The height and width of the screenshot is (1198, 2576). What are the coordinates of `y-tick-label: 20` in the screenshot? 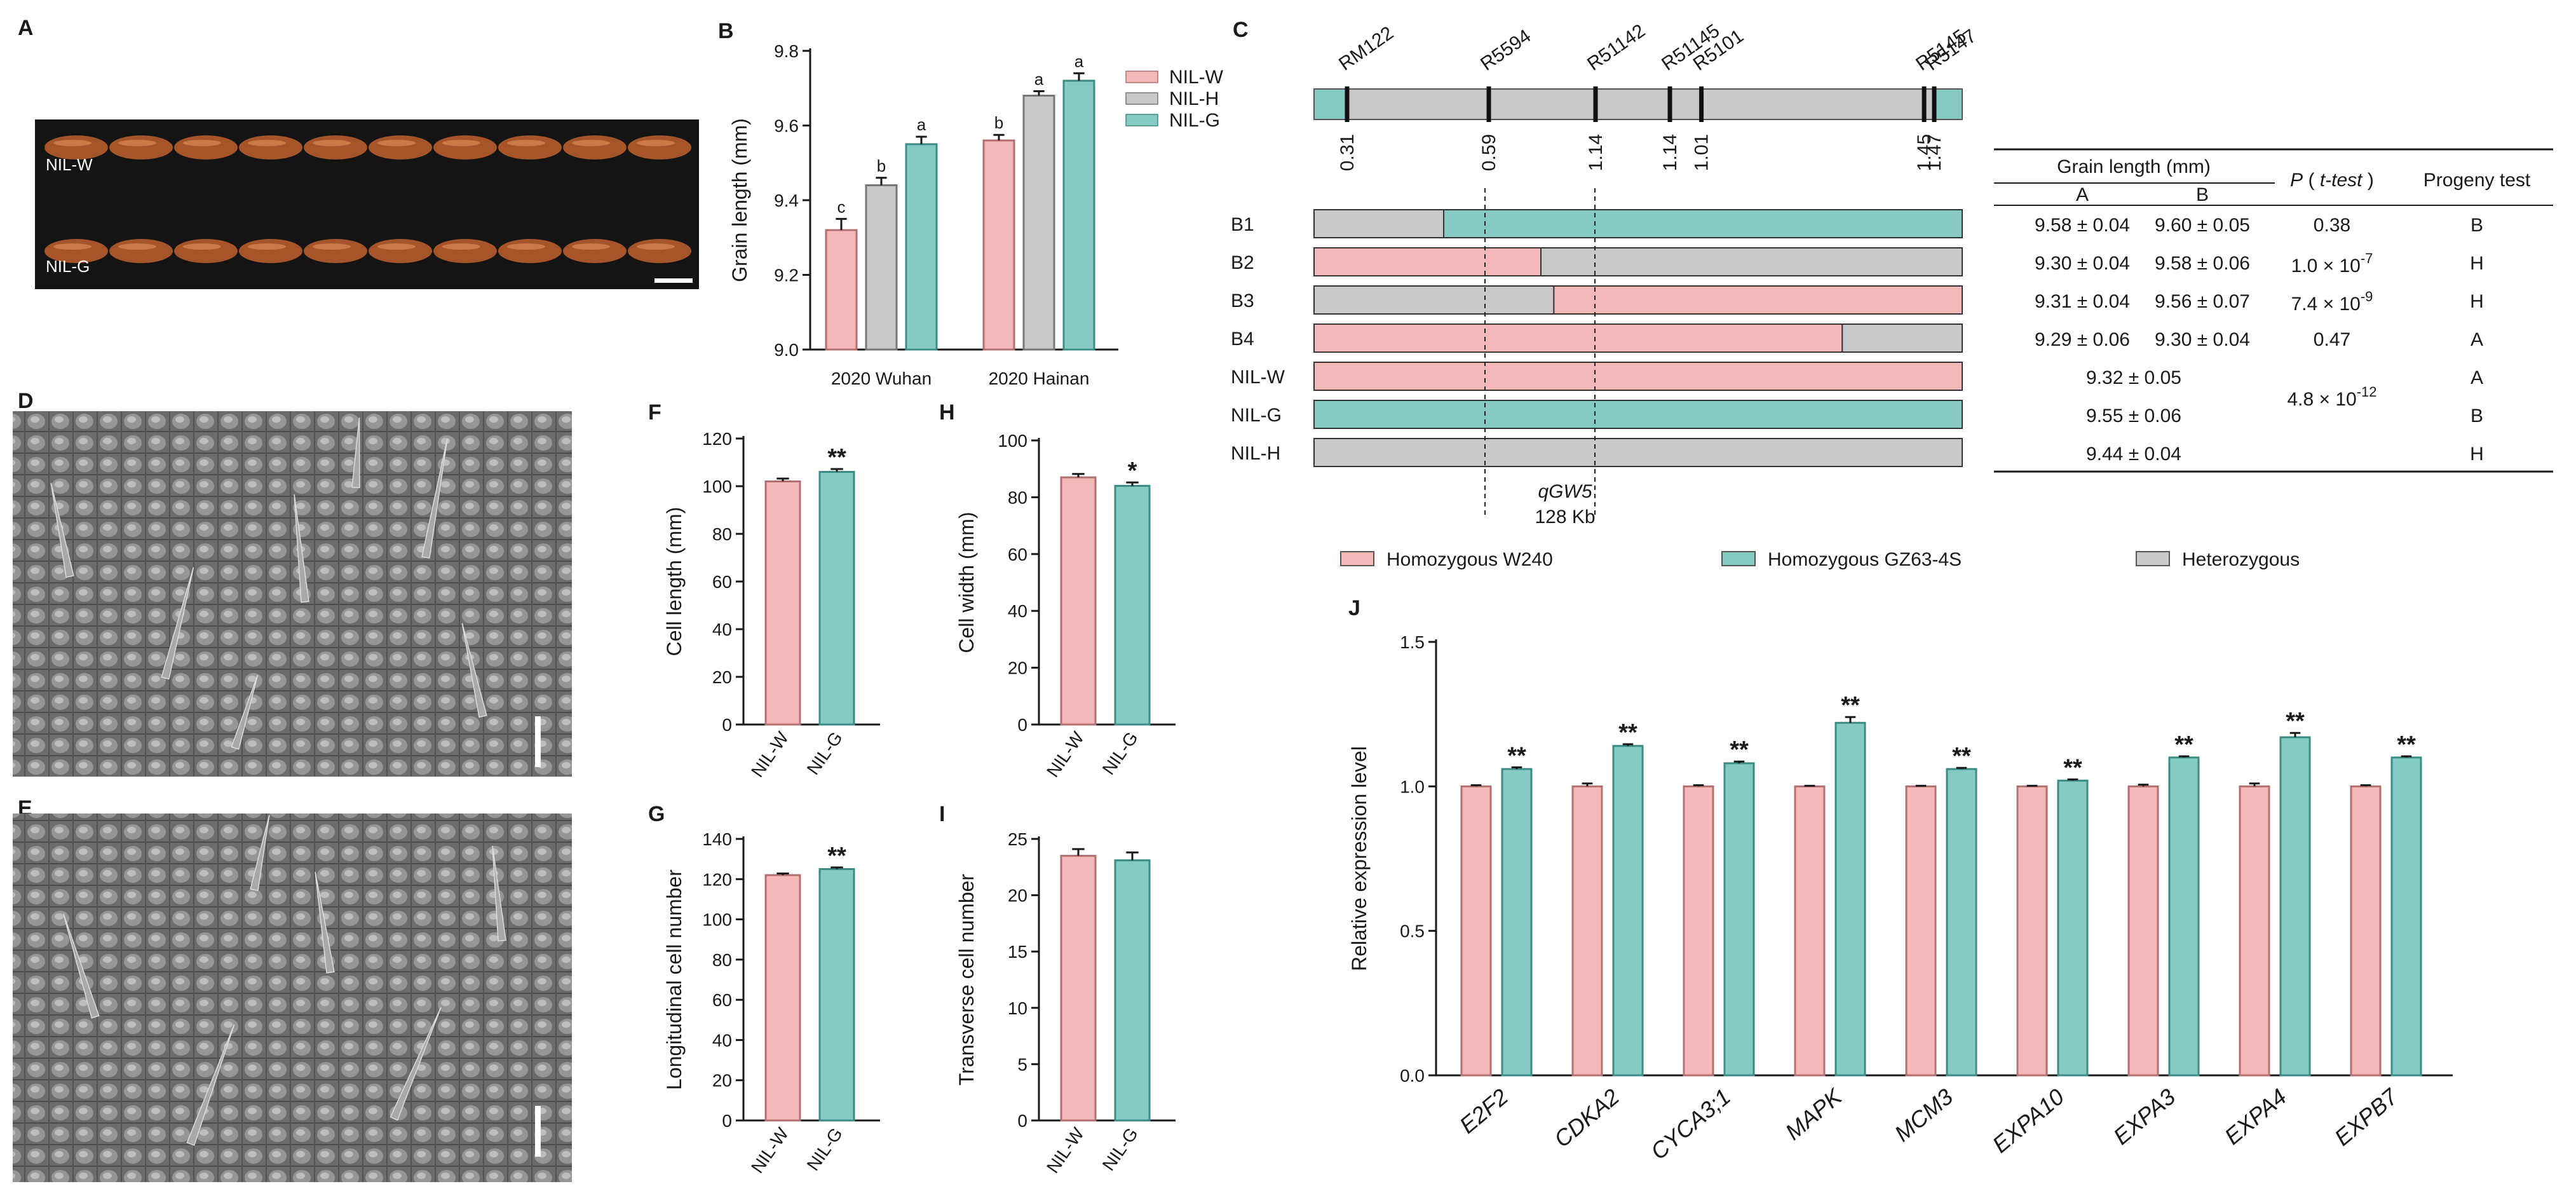 It's located at (1018, 668).